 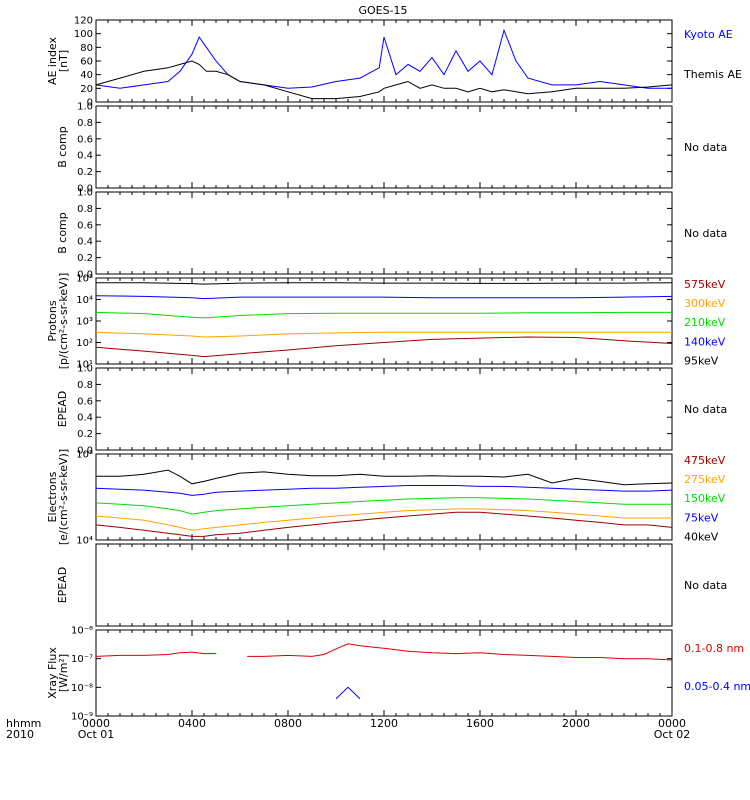 What do you see at coordinates (52, 673) in the screenshot?
I see `y-axis-label: Xray Flux` at bounding box center [52, 673].